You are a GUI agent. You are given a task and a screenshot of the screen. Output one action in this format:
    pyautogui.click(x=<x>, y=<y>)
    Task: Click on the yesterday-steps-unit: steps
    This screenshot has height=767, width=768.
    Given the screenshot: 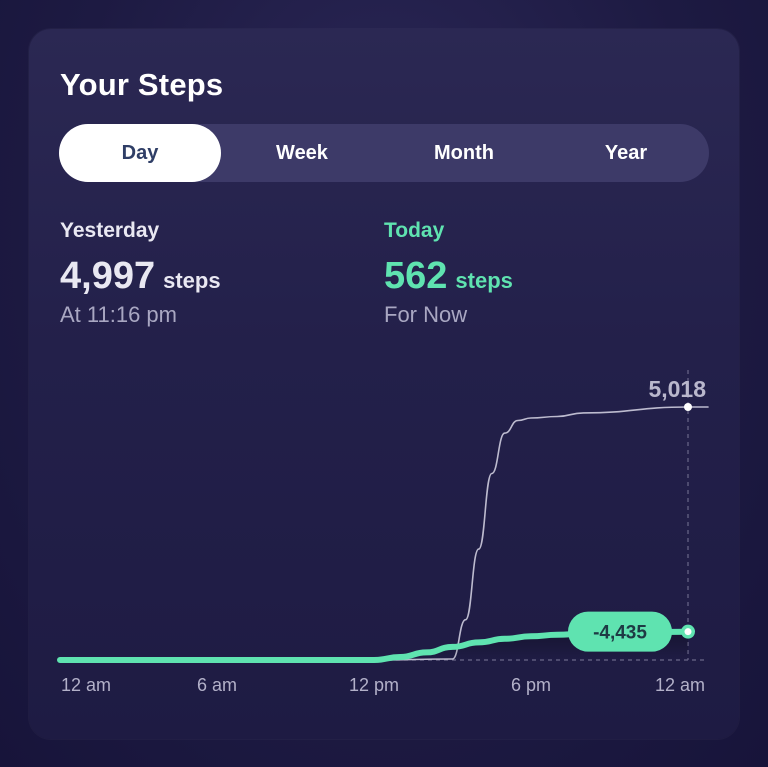 What is the action you would take?
    pyautogui.click(x=192, y=280)
    